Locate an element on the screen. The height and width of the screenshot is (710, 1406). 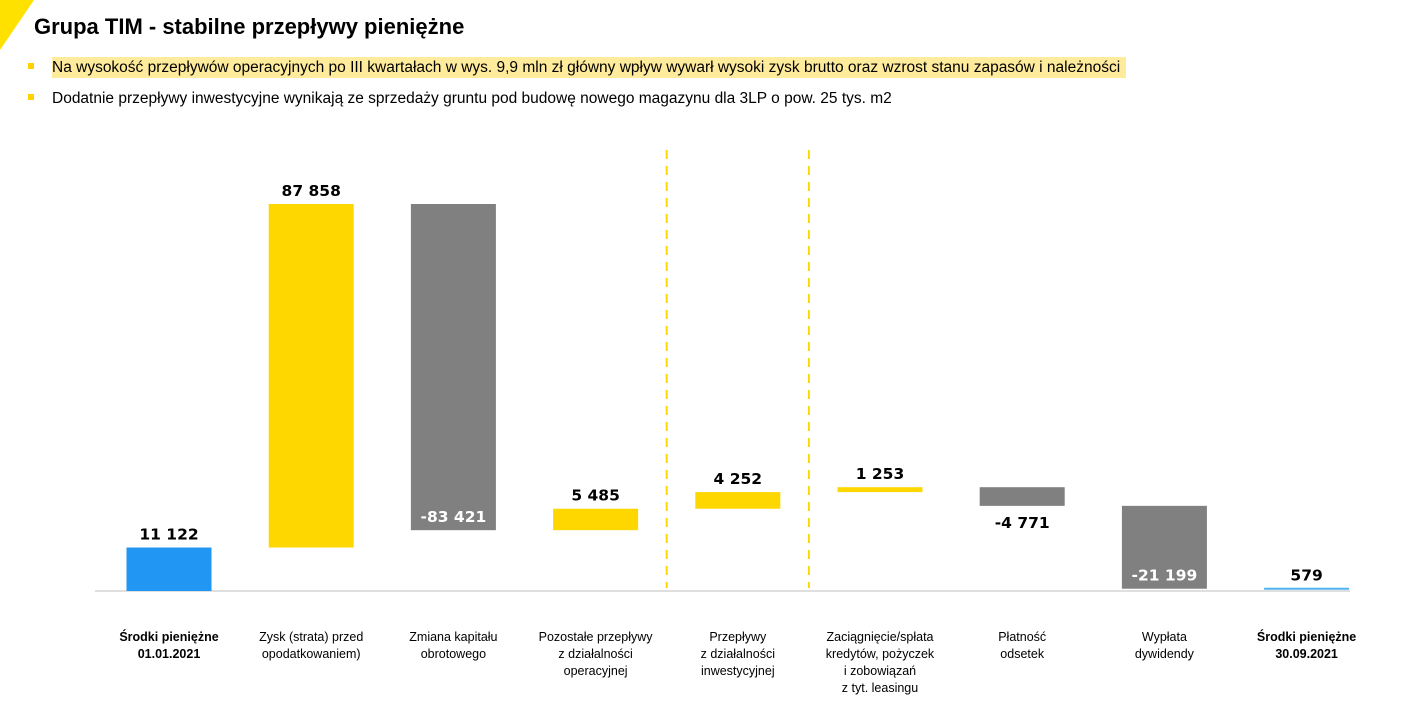
value-label-3: 5 485 is located at coordinates (595, 496).